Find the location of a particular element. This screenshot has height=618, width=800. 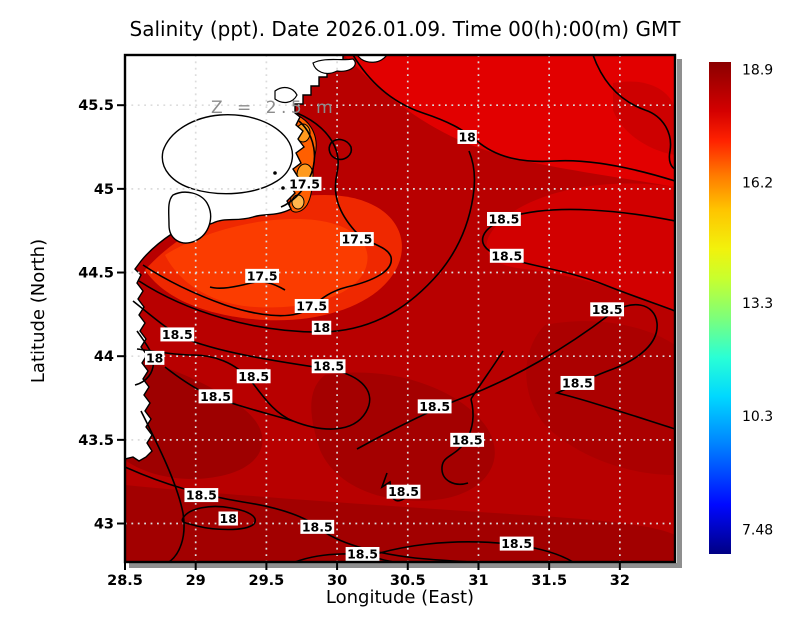

x-axis-title: Longitude (East) is located at coordinates (400, 597).